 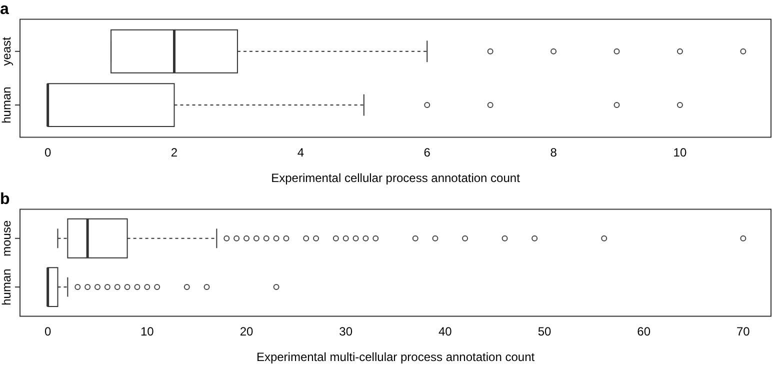 What do you see at coordinates (644, 331) in the screenshot?
I see `x-tick-label: 60` at bounding box center [644, 331].